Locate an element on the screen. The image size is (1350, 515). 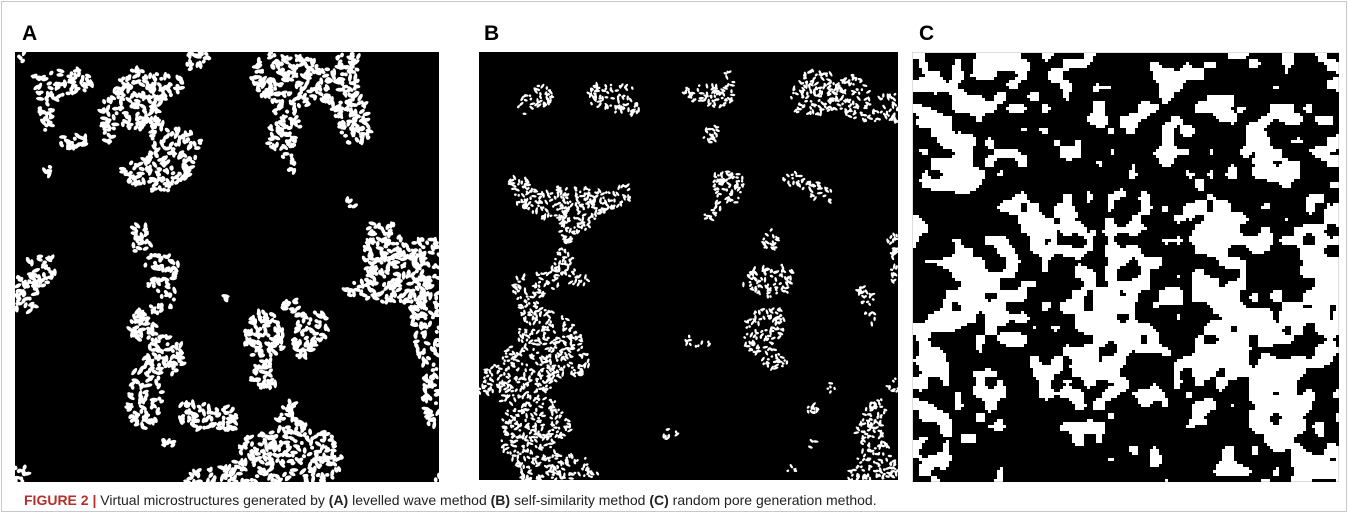
caption-tag: (A) is located at coordinates (338, 500).